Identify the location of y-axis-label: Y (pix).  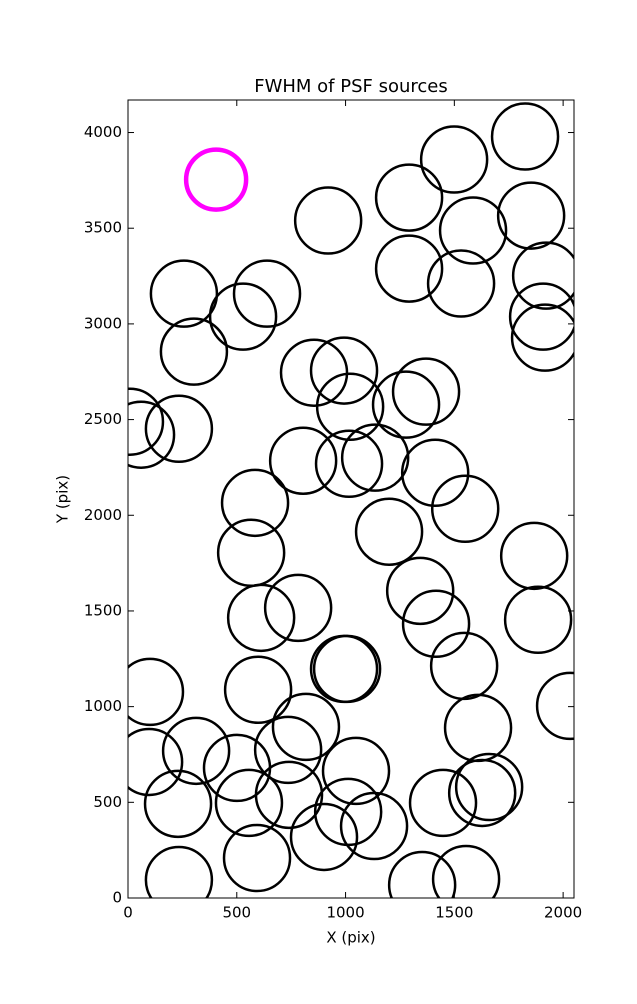
(63, 499).